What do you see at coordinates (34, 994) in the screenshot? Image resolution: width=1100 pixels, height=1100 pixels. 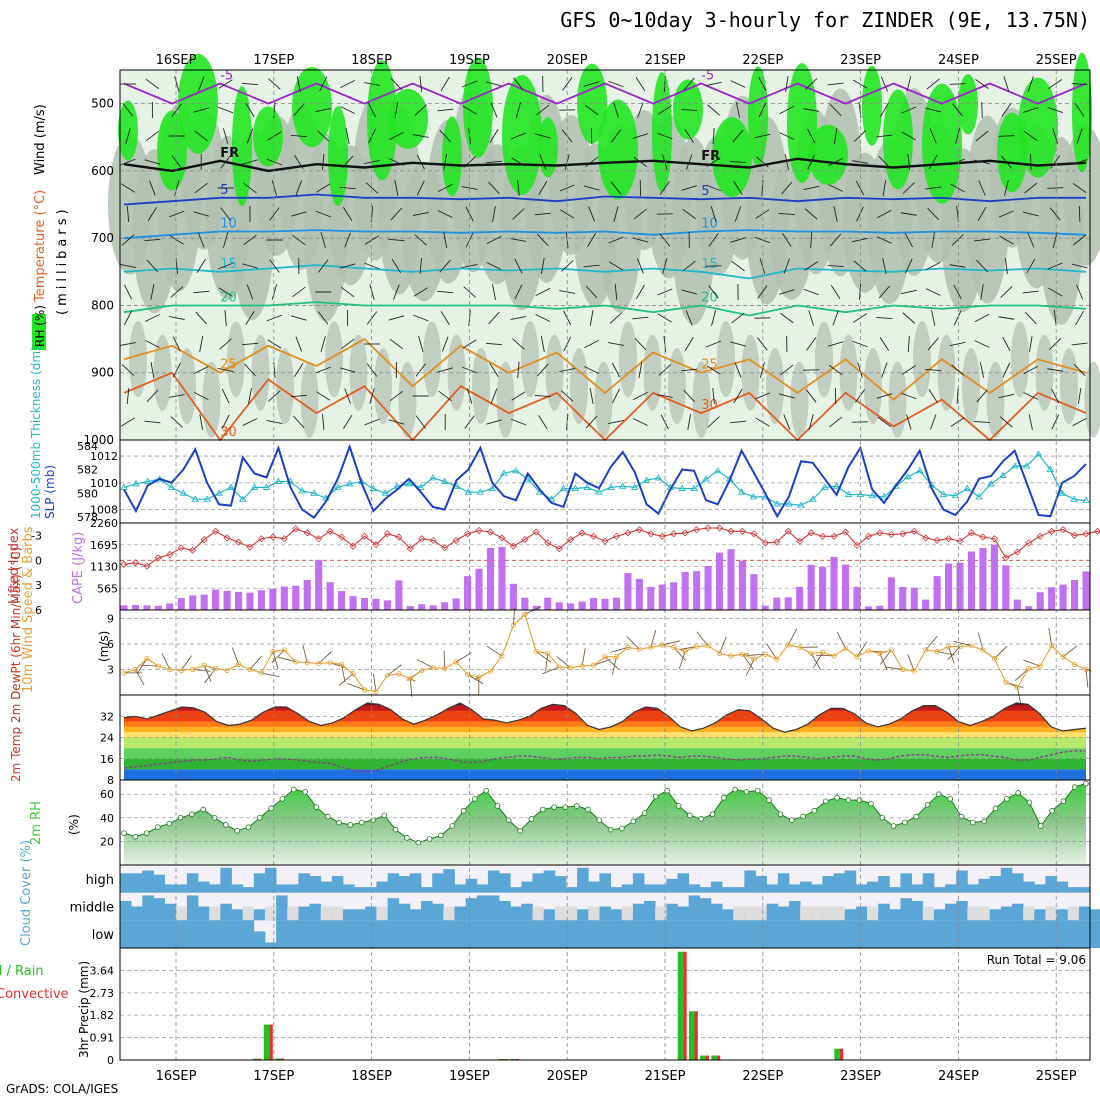 I see `precip-conv-label: Convective` at bounding box center [34, 994].